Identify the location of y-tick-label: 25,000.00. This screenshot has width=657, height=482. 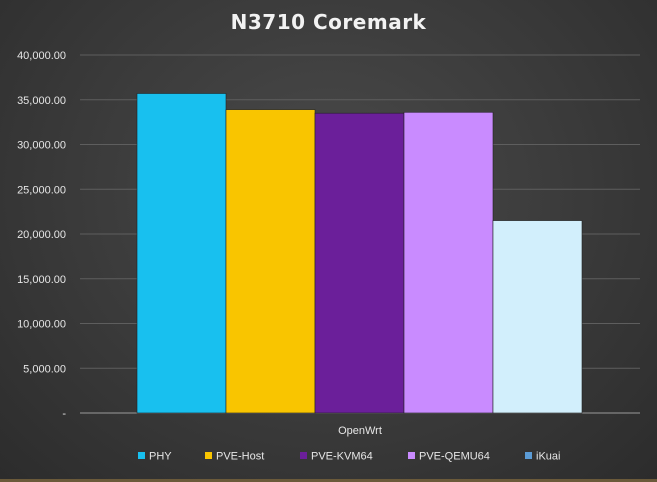
(41, 190).